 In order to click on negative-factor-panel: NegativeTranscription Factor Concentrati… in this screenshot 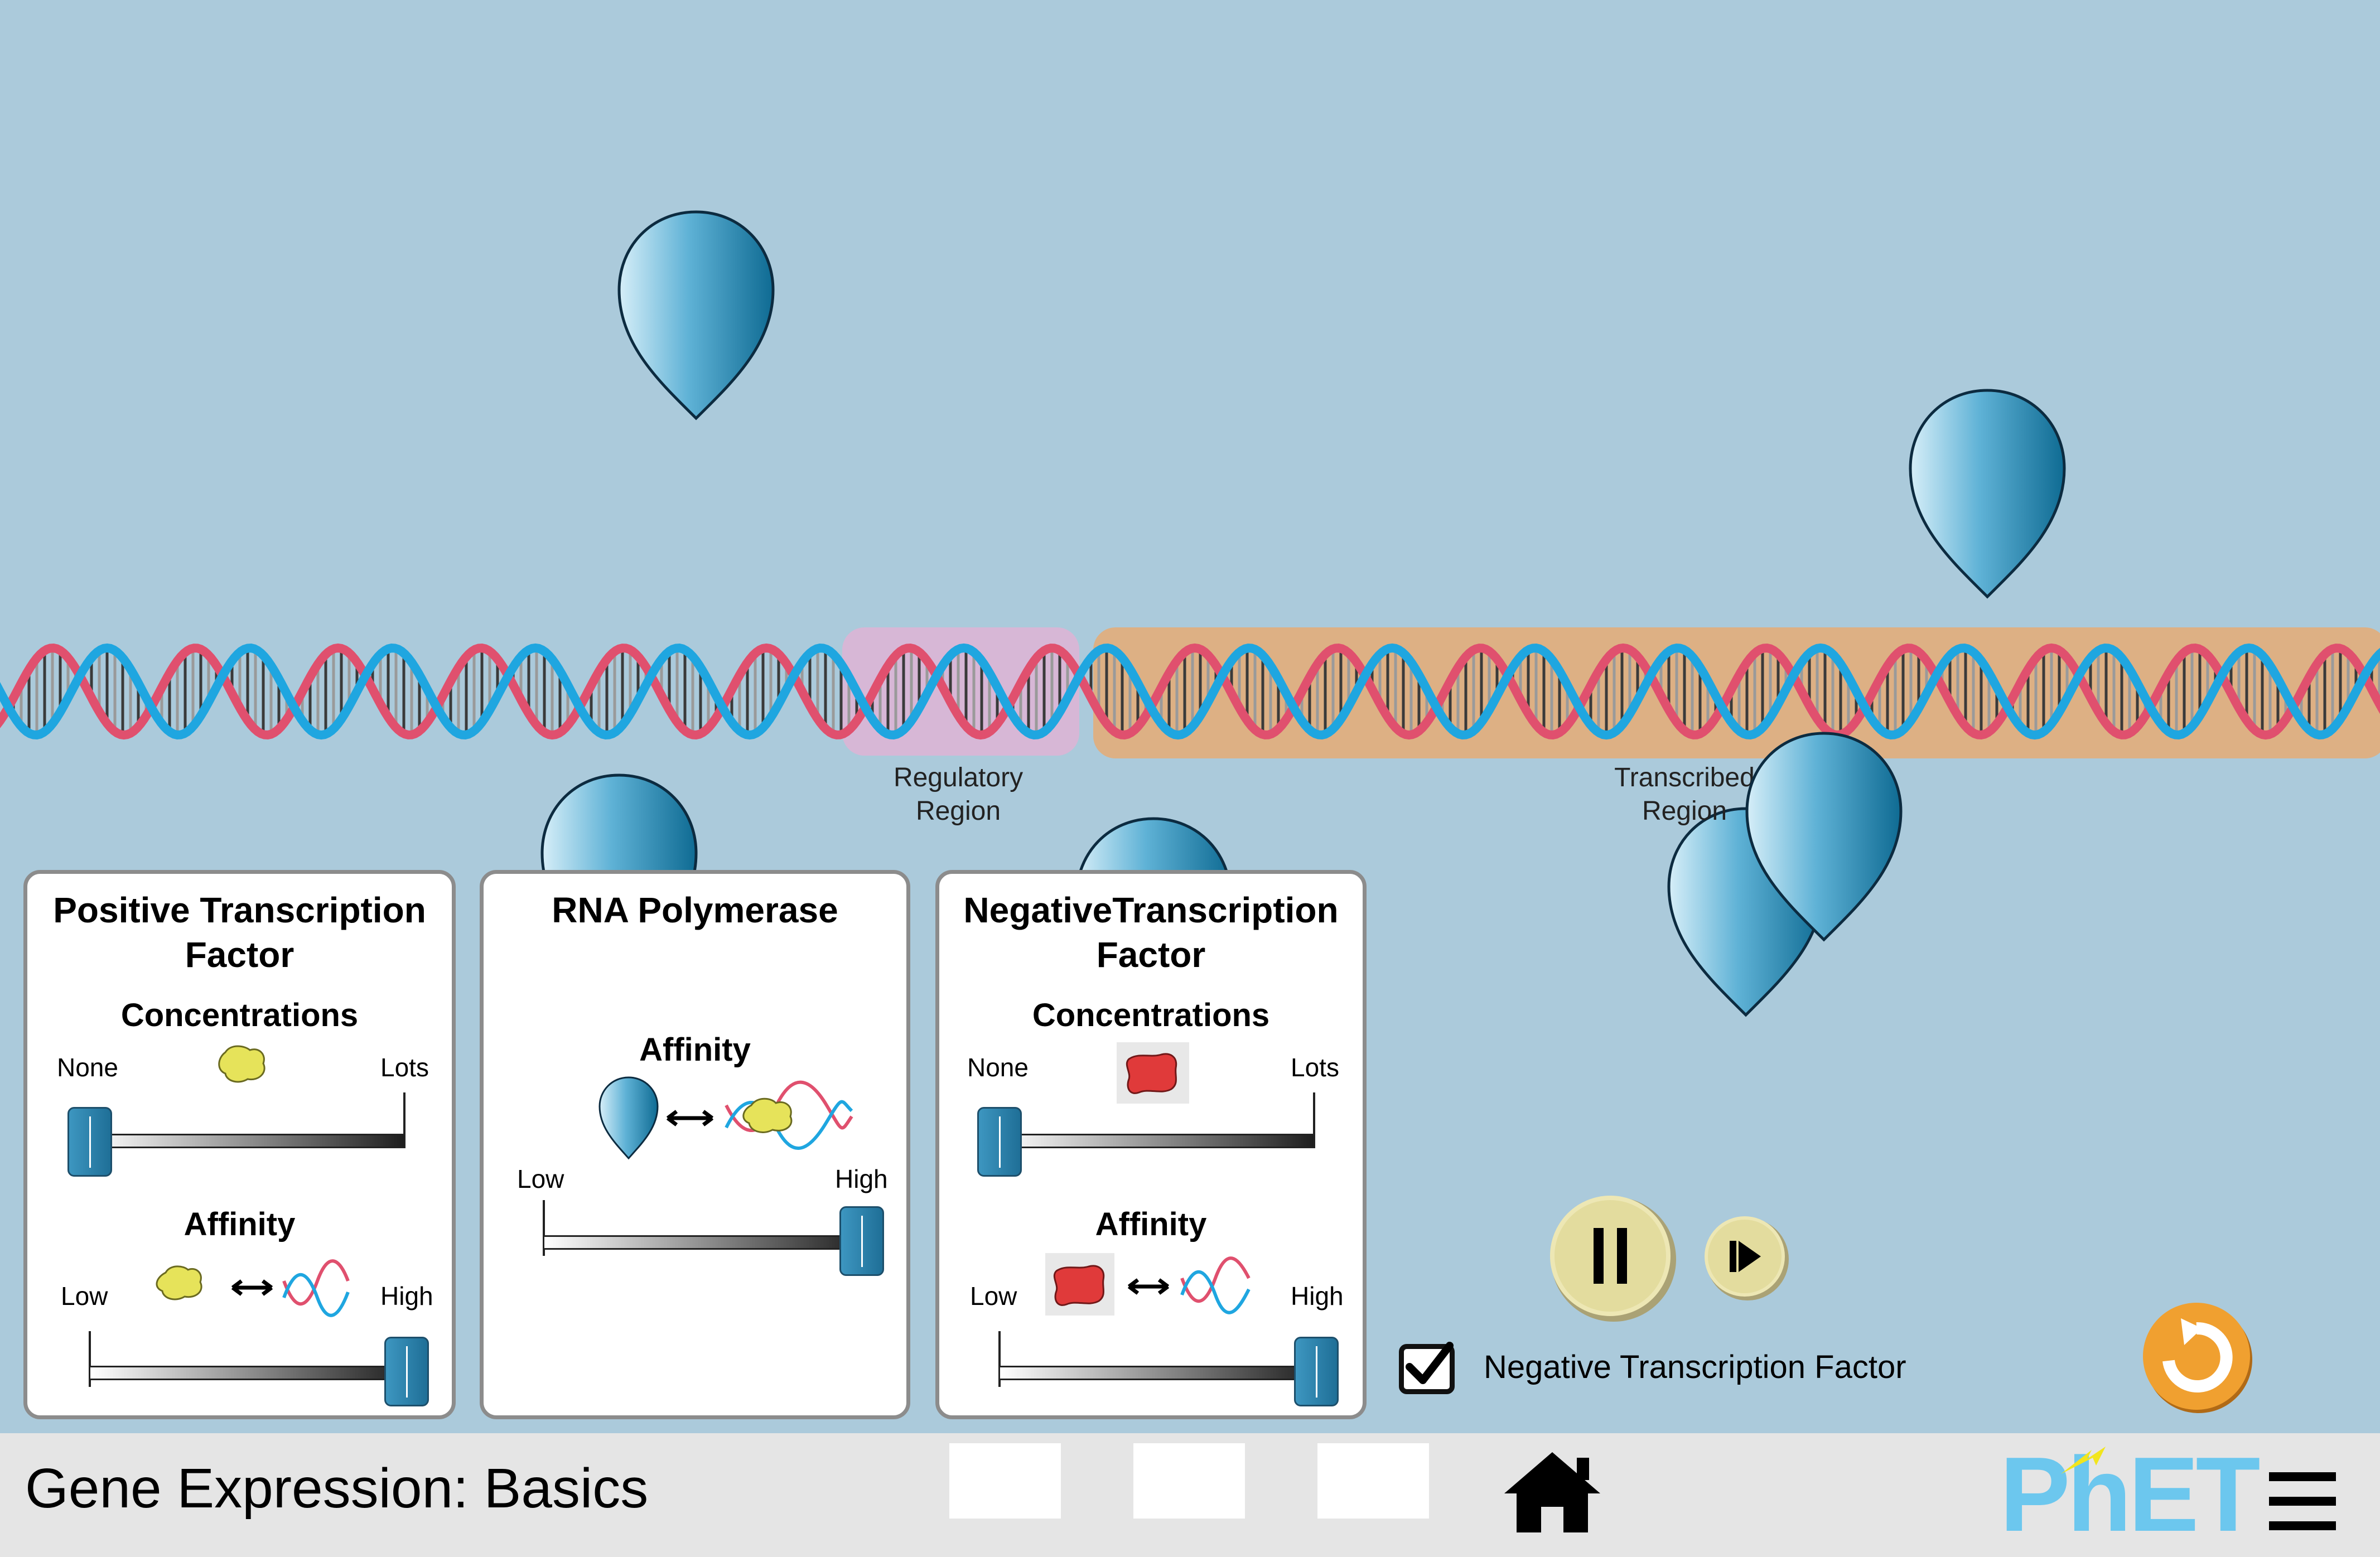, I will do `click(1151, 1144)`.